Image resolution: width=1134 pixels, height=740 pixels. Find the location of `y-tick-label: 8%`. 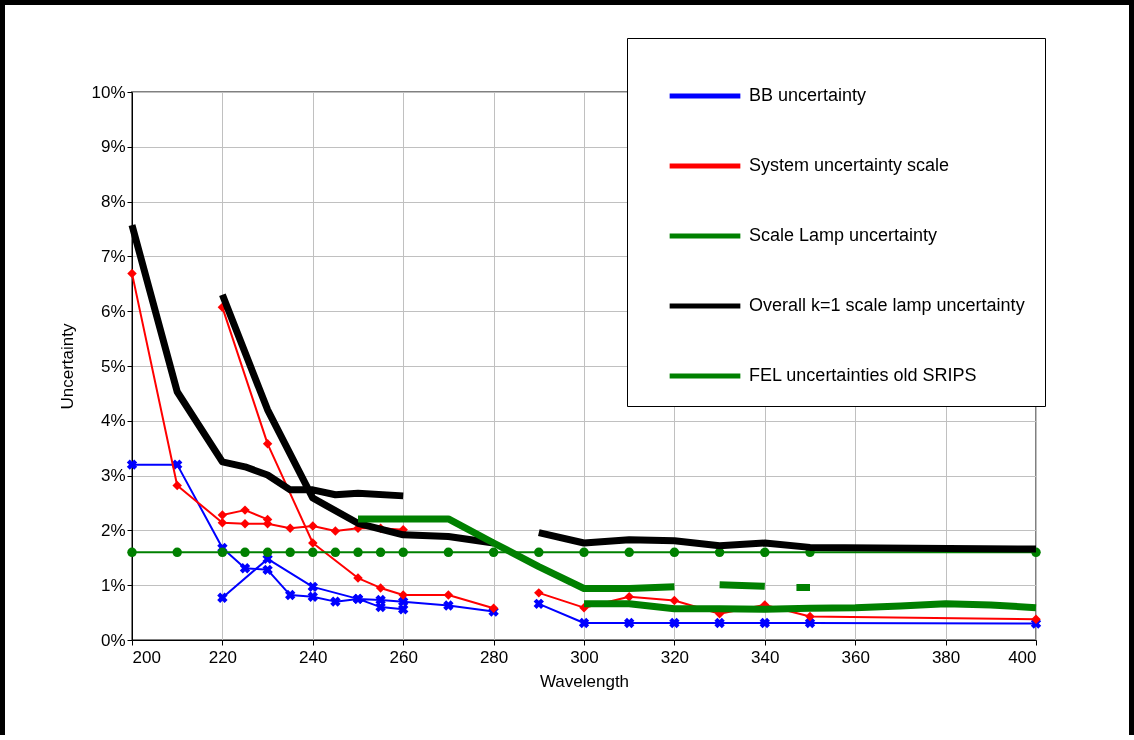

y-tick-label: 8% is located at coordinates (113, 202).